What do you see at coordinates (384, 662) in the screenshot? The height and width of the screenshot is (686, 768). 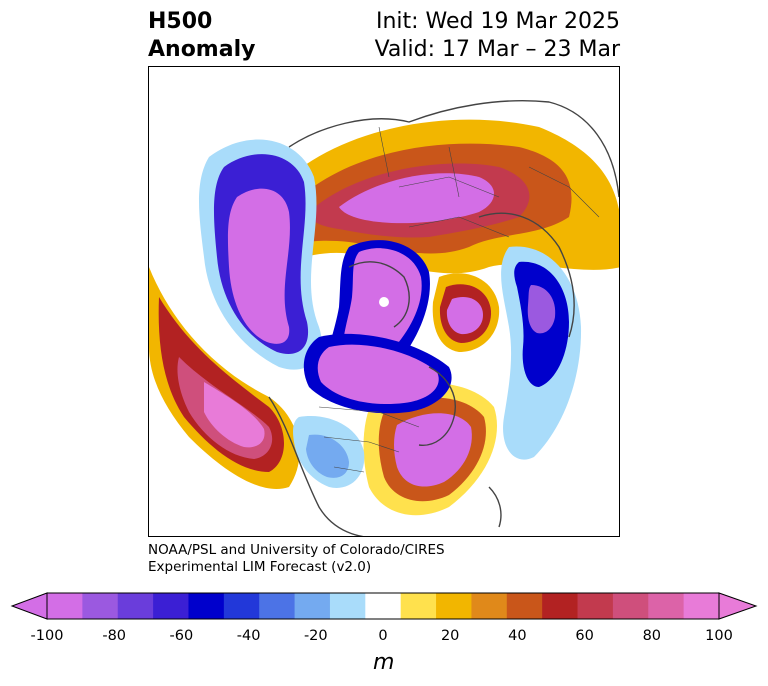 I see `colorbar-unit-label: m` at bounding box center [384, 662].